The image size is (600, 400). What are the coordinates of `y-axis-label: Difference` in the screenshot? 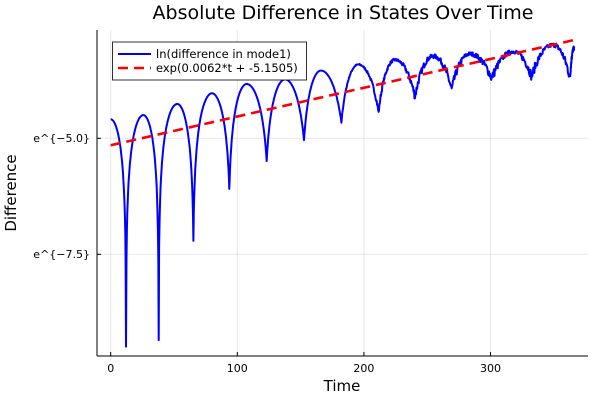 It's located at (11, 192).